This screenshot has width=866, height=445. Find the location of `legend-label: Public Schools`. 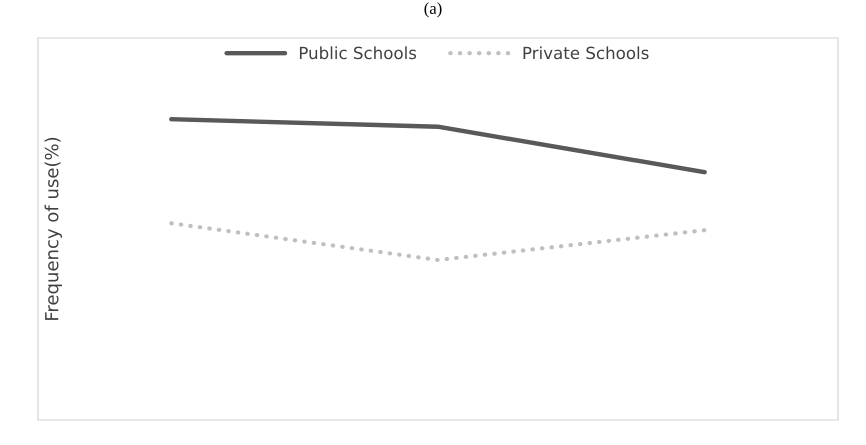

legend-label: Public Schools is located at coordinates (358, 53).